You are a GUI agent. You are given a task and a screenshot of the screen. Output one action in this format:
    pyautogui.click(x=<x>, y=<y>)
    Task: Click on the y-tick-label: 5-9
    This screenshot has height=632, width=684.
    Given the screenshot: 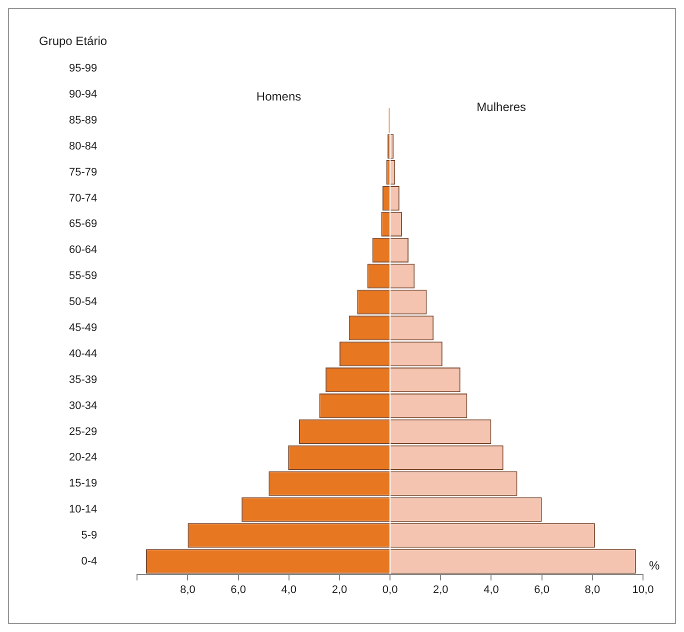 What is the action you would take?
    pyautogui.click(x=89, y=536)
    